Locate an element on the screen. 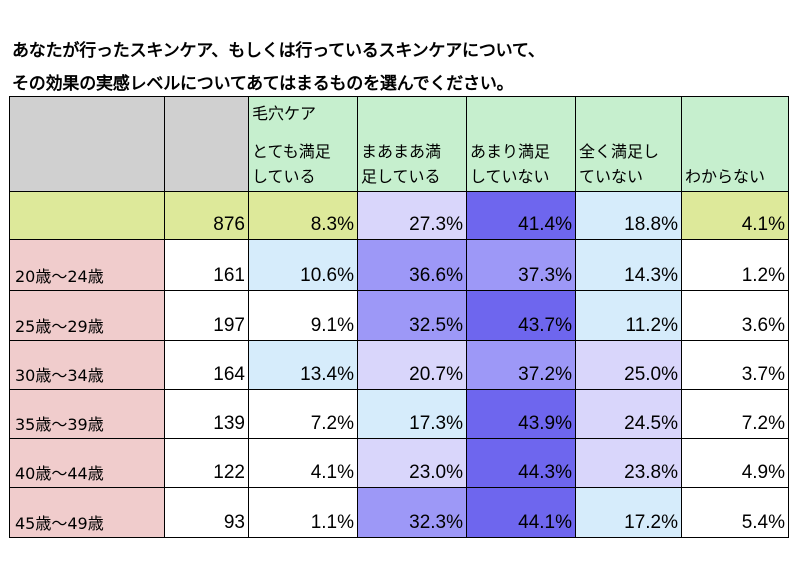 The width and height of the screenshot is (800, 567). column-header-2: まあまあ満足している is located at coordinates (412, 144).